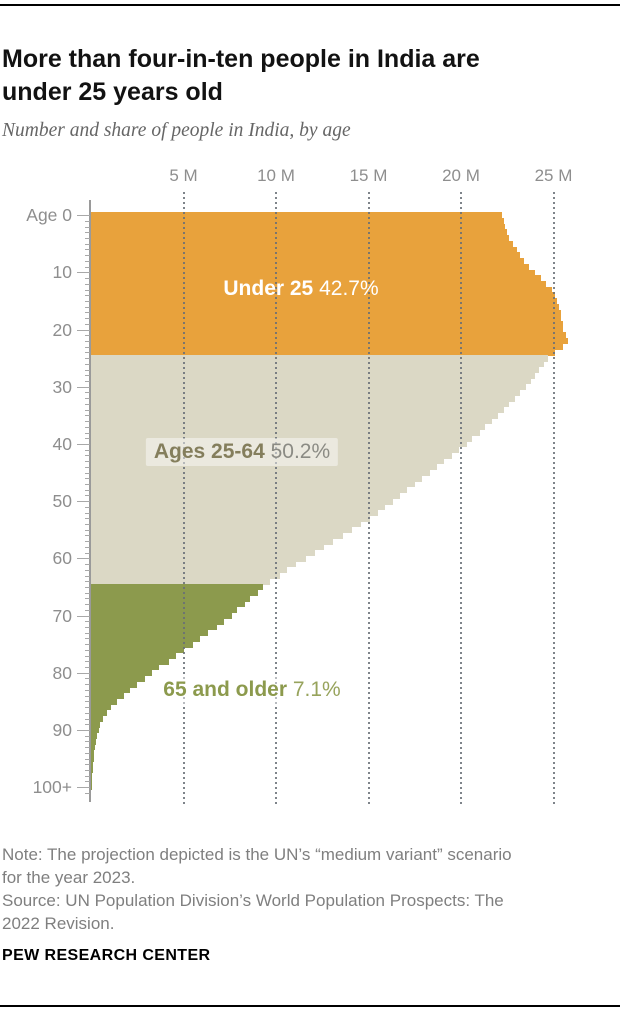 Image resolution: width=620 pixels, height=1016 pixels. What do you see at coordinates (300, 451) in the screenshot?
I see `section-label-ages-25-64-pct: 50.2%` at bounding box center [300, 451].